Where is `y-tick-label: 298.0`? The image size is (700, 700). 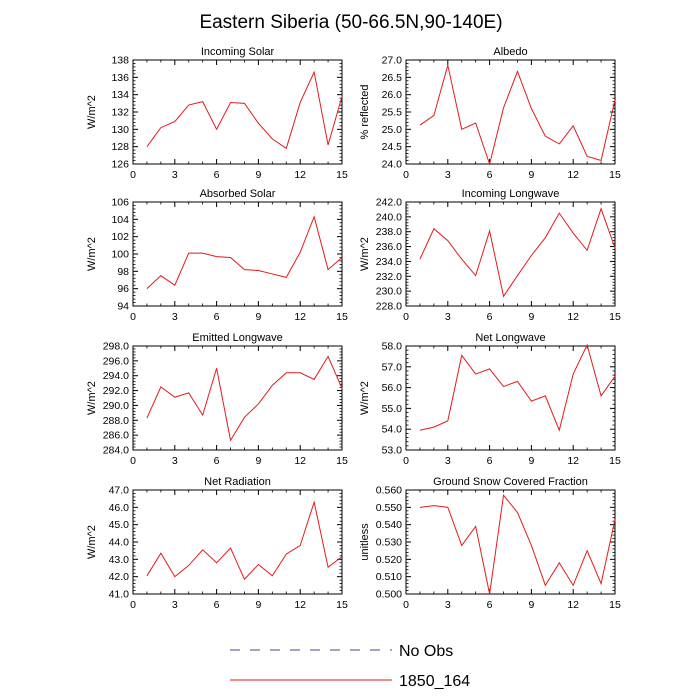
y-tick-label: 298.0 is located at coordinates (116, 347).